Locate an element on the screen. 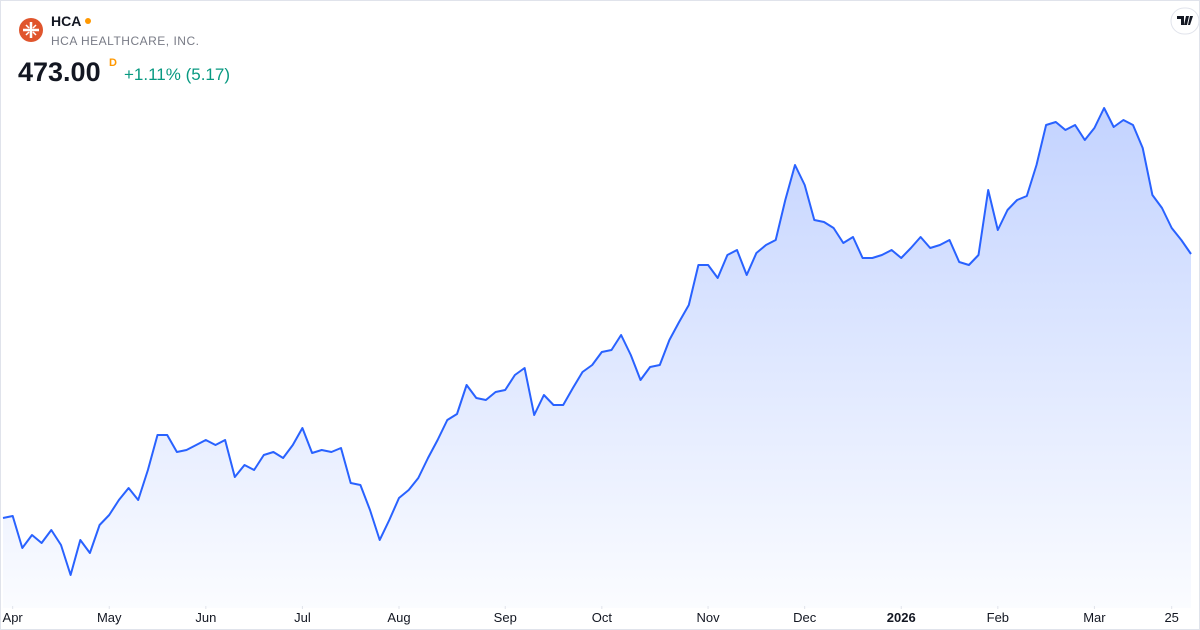 This screenshot has height=630, width=1200. interval: D is located at coordinates (113, 63).